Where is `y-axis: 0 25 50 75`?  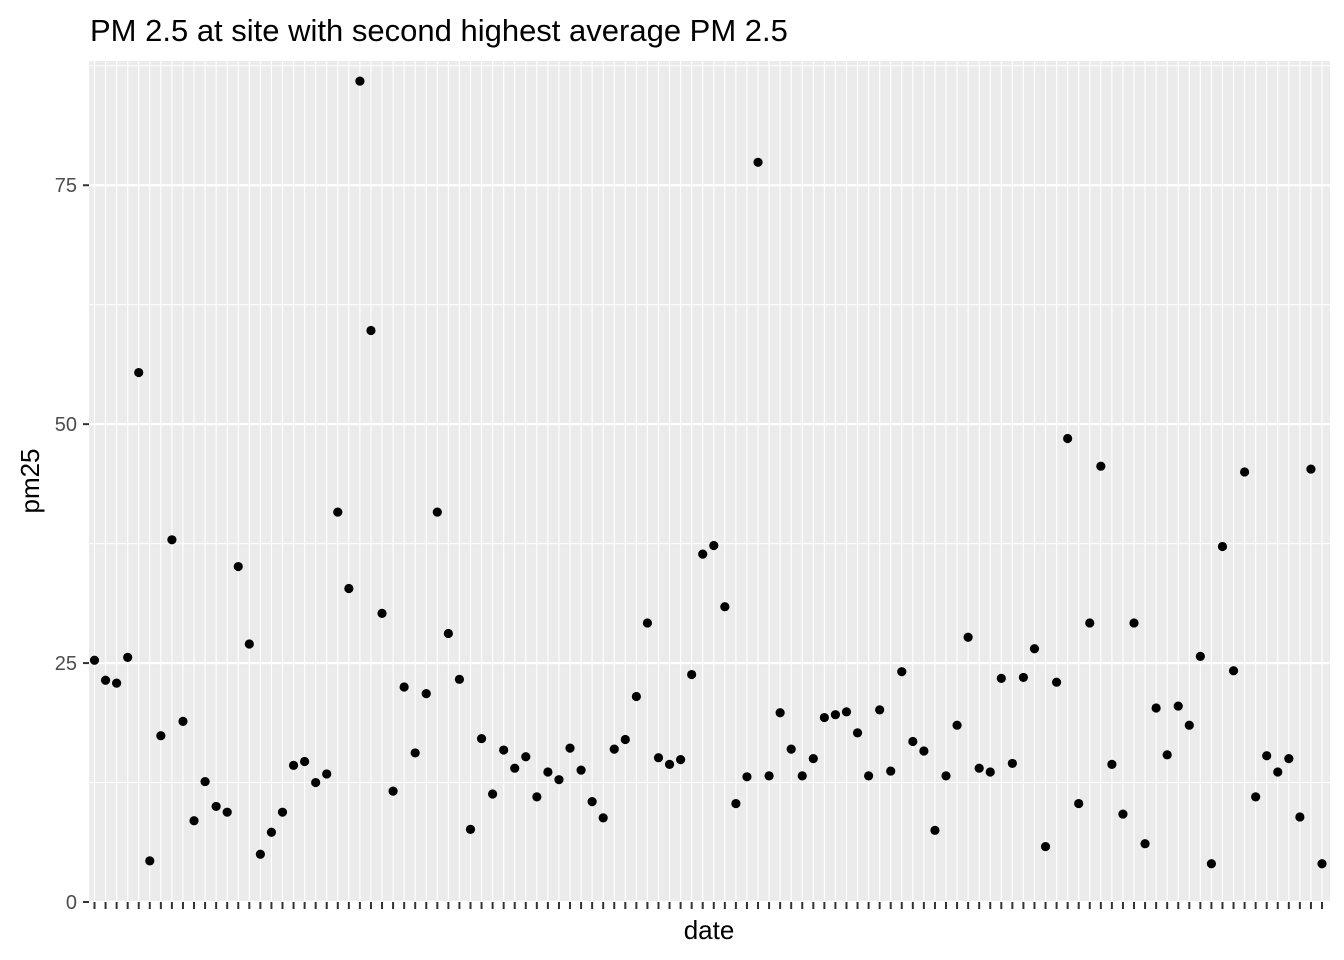 y-axis: 0 25 50 75 is located at coordinates (72, 544).